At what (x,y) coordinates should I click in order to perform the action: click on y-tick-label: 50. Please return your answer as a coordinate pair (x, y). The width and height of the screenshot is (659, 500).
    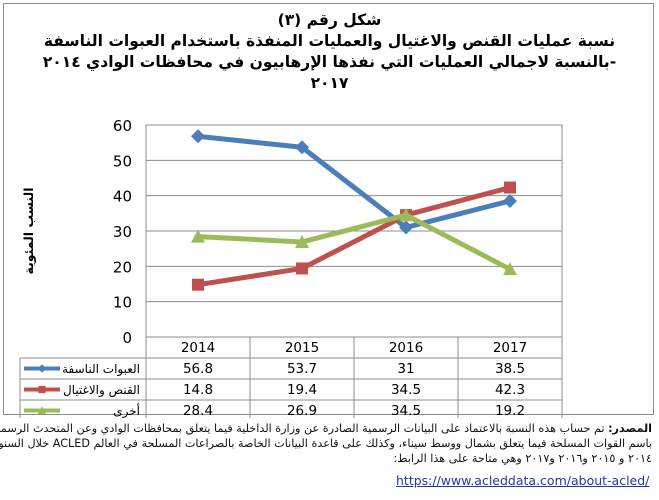
    Looking at the image, I should click on (122, 161).